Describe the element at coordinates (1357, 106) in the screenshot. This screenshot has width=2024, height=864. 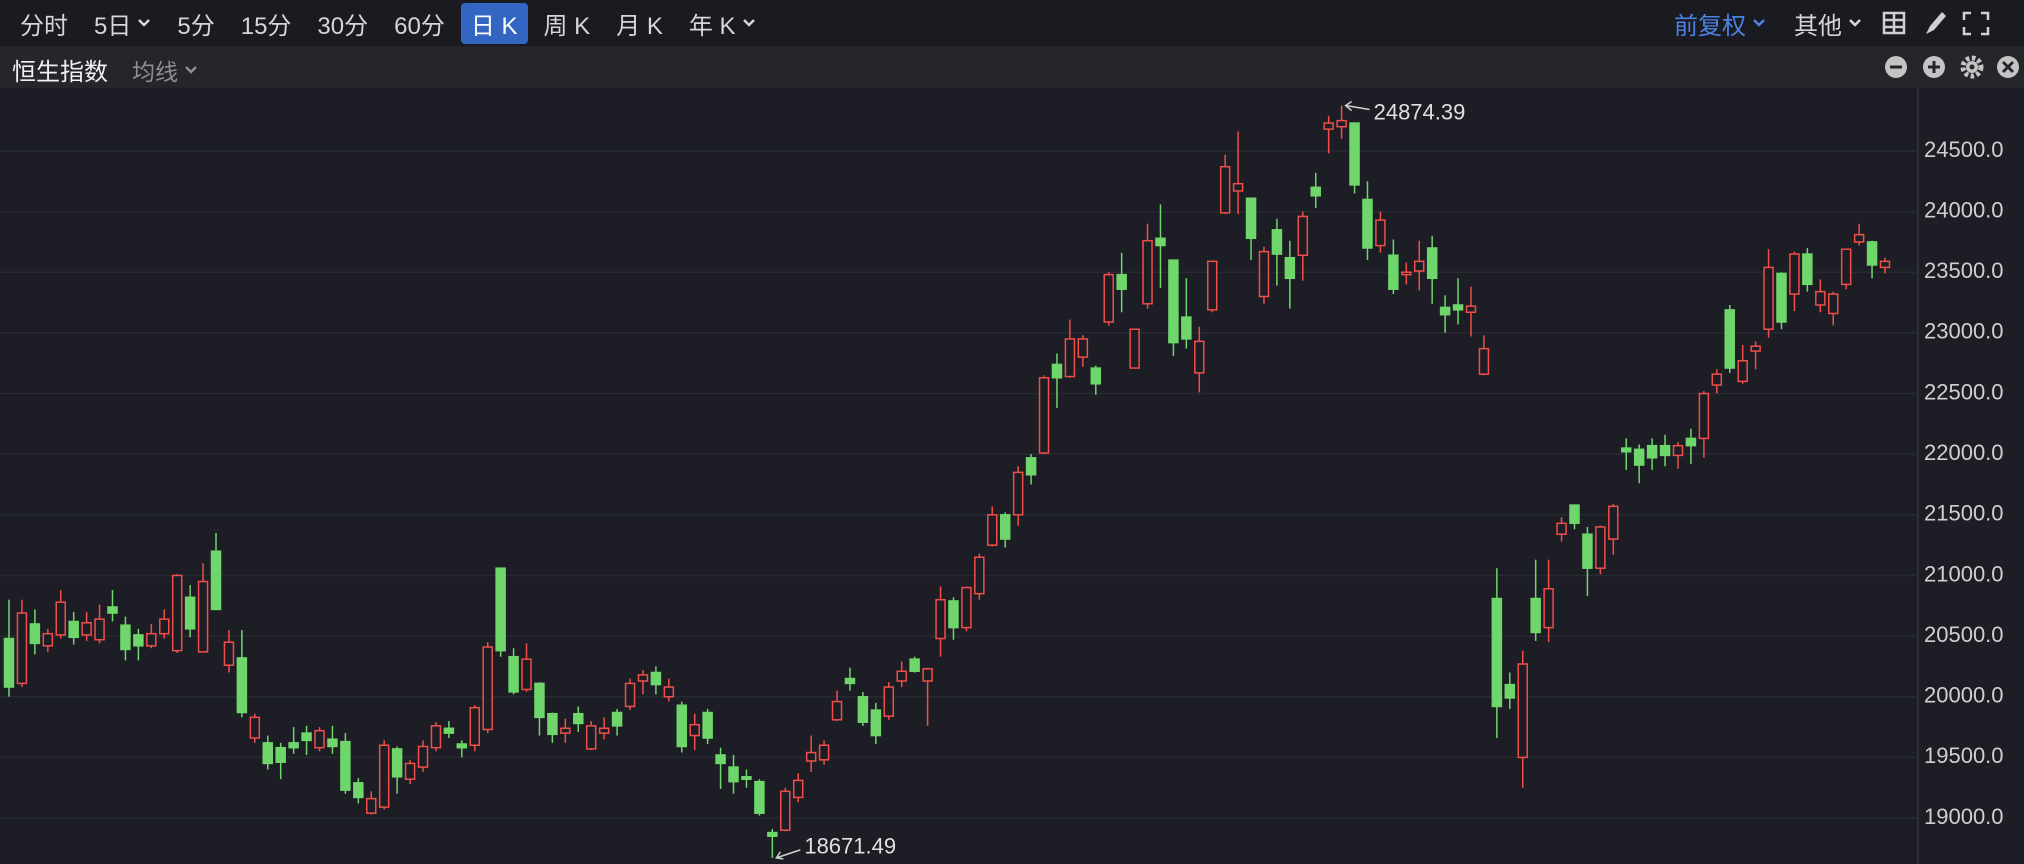
I see `high-arrow` at that location.